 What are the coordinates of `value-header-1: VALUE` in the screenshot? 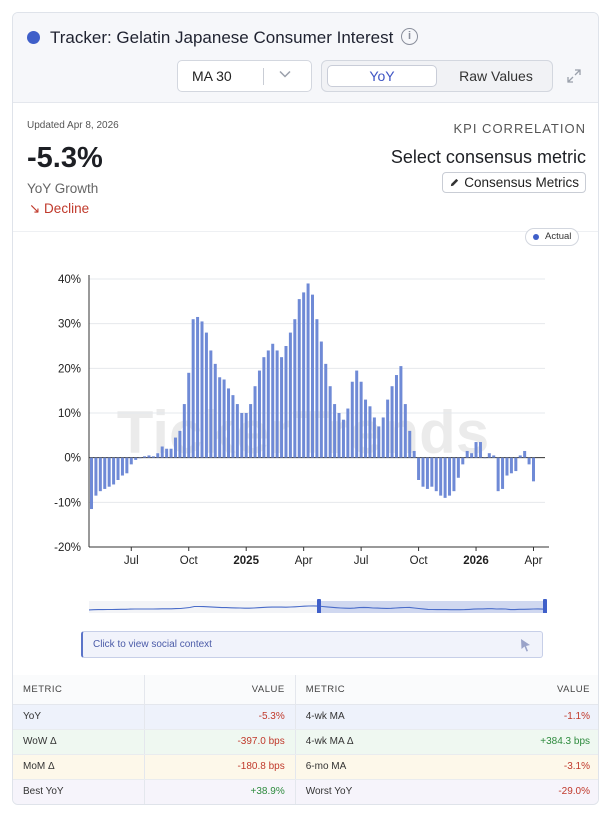 It's located at (220, 690).